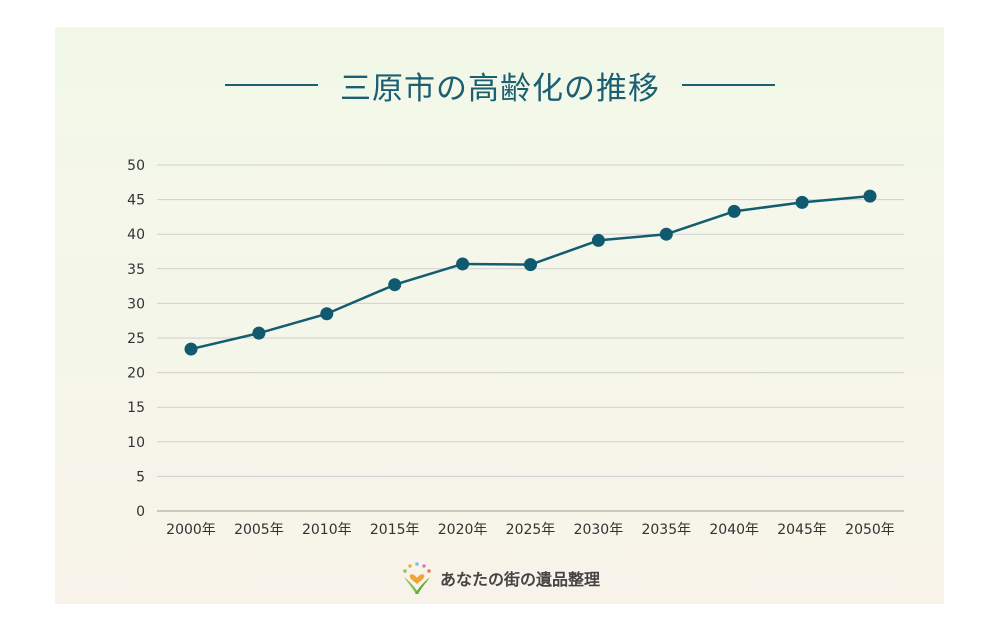  What do you see at coordinates (599, 530) in the screenshot?
I see `x-tick-label: 2030年` at bounding box center [599, 530].